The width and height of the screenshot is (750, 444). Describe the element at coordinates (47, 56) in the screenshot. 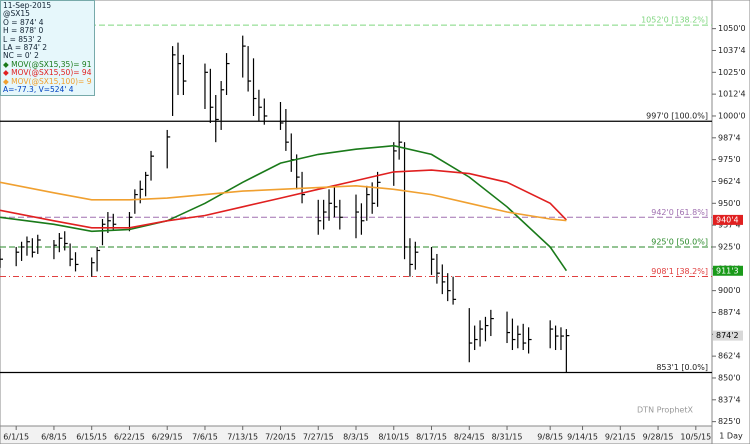

I see `info-line: NC = 0' 2` at that location.